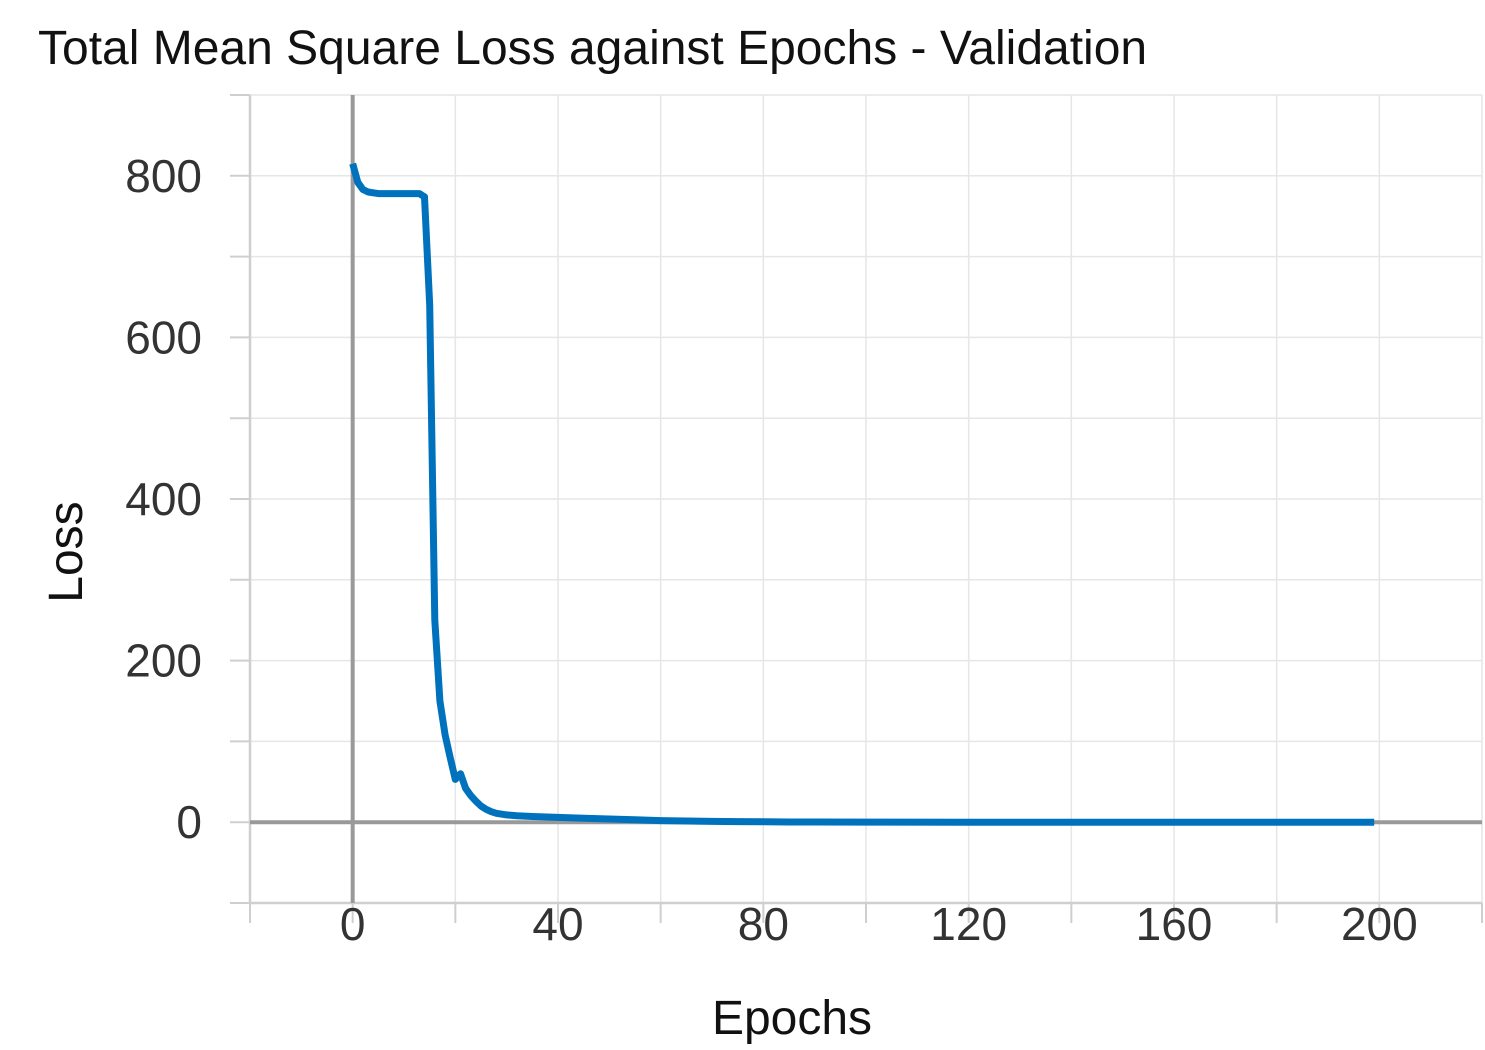  What do you see at coordinates (163, 337) in the screenshot?
I see `y-tick-label: 600` at bounding box center [163, 337].